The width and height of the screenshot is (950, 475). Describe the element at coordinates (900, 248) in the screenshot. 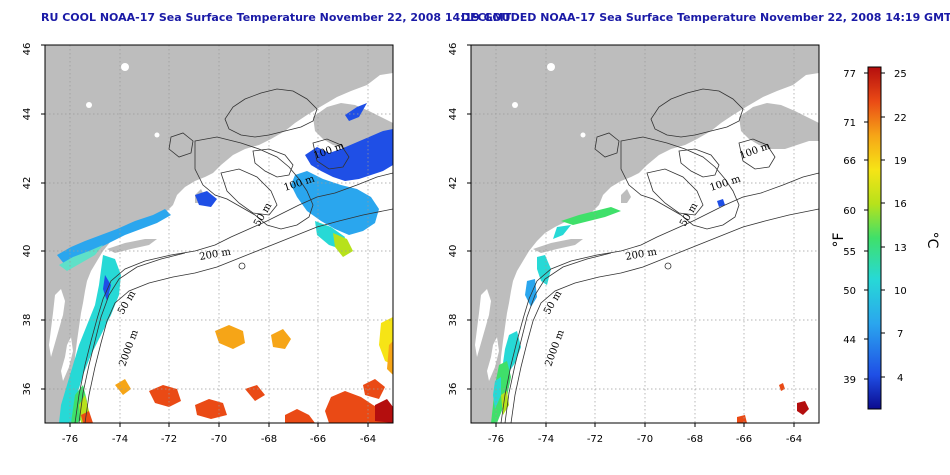

I see `celsius-tick: 13` at that location.